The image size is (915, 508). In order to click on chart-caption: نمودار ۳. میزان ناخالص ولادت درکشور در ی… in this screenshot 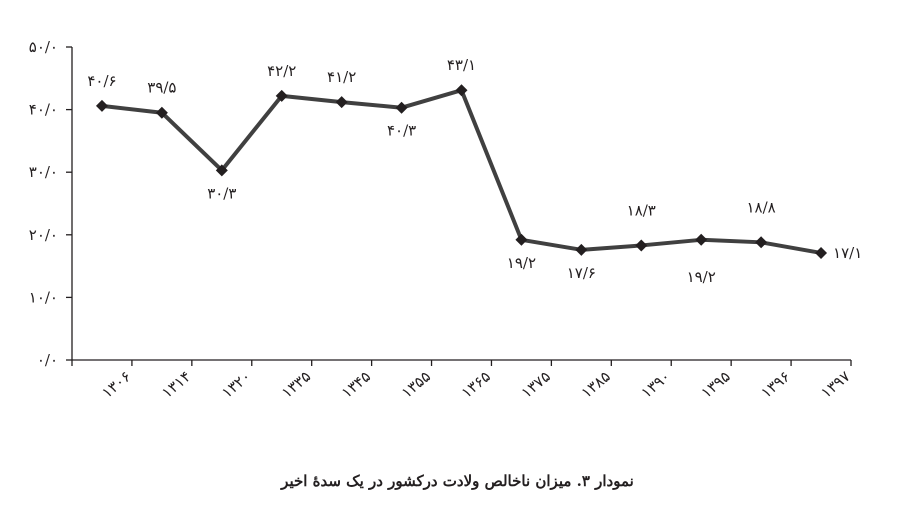, I will do `click(457, 481)`.